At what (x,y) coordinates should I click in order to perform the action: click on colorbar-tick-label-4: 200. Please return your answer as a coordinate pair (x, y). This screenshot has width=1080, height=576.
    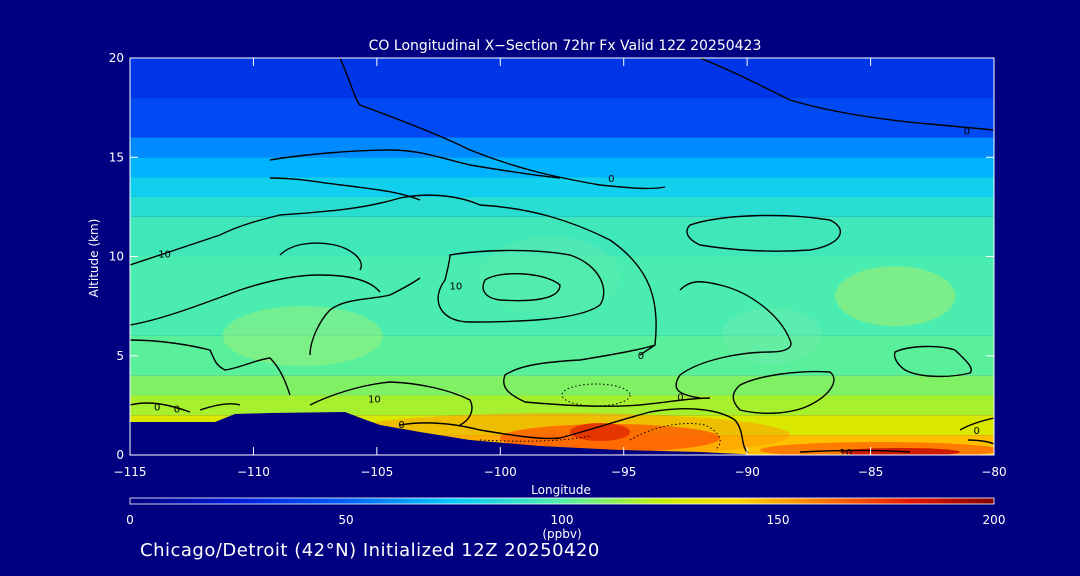
    Looking at the image, I should click on (994, 520).